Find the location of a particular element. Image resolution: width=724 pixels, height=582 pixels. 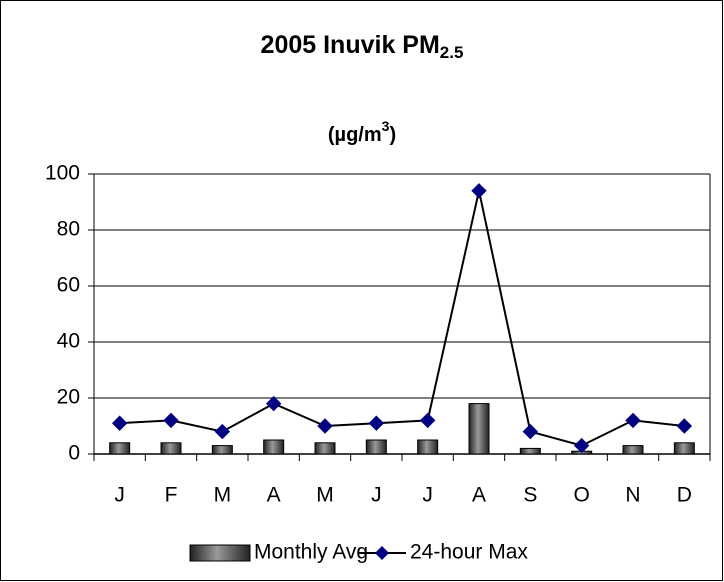

legend-label: Monthly Avg is located at coordinates (311, 552).